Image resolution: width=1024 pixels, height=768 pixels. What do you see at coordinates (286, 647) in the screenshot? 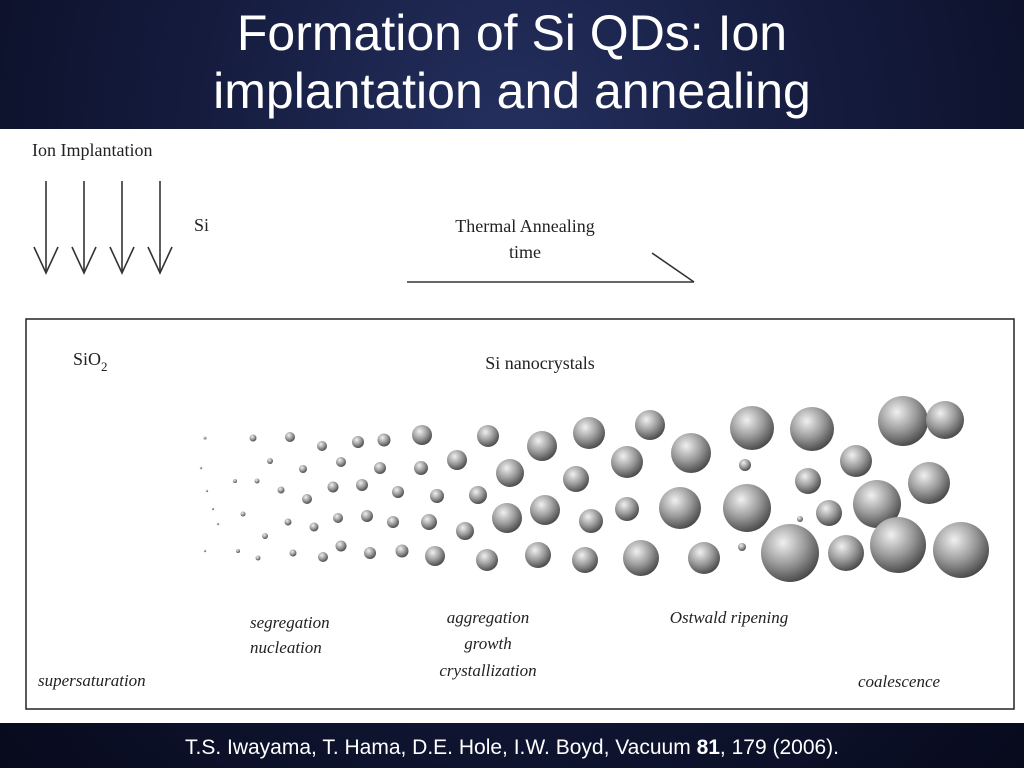
I see `stage-nucleation: nucleation` at bounding box center [286, 647].